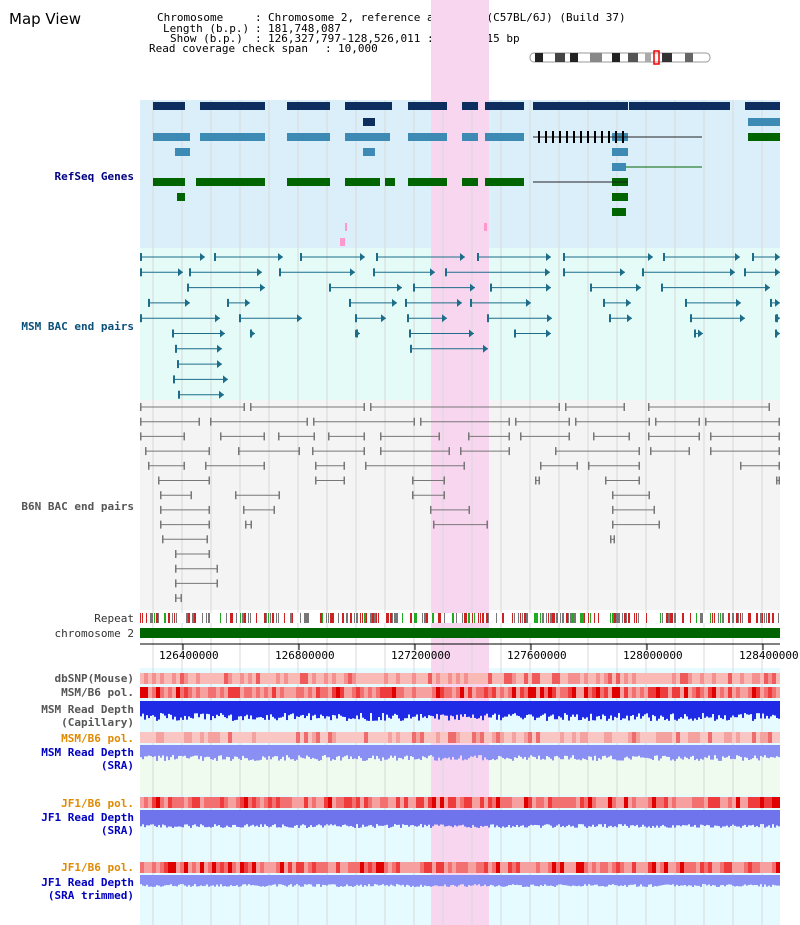 Image resolution: width=800 pixels, height=925 pixels. What do you see at coordinates (97, 867) in the screenshot?
I see `track-label-jf1-b6-pol-2: JF1/B6 pol.` at bounding box center [97, 867].